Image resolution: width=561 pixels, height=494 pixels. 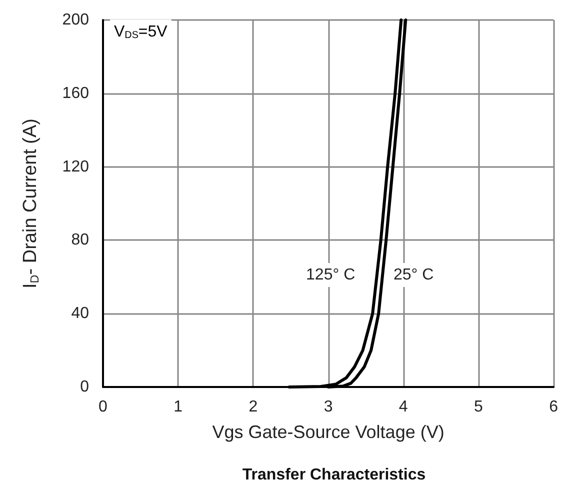 What do you see at coordinates (328, 432) in the screenshot?
I see `x-axis-title: Vgs Gate-Source Voltage (V)` at bounding box center [328, 432].